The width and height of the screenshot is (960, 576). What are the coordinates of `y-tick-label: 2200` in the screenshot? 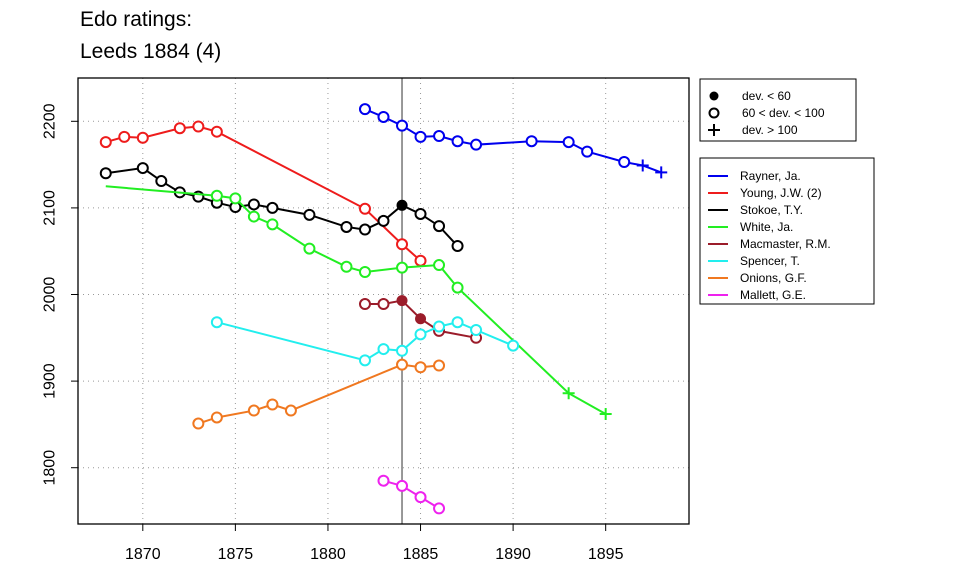 It's located at (50, 121).